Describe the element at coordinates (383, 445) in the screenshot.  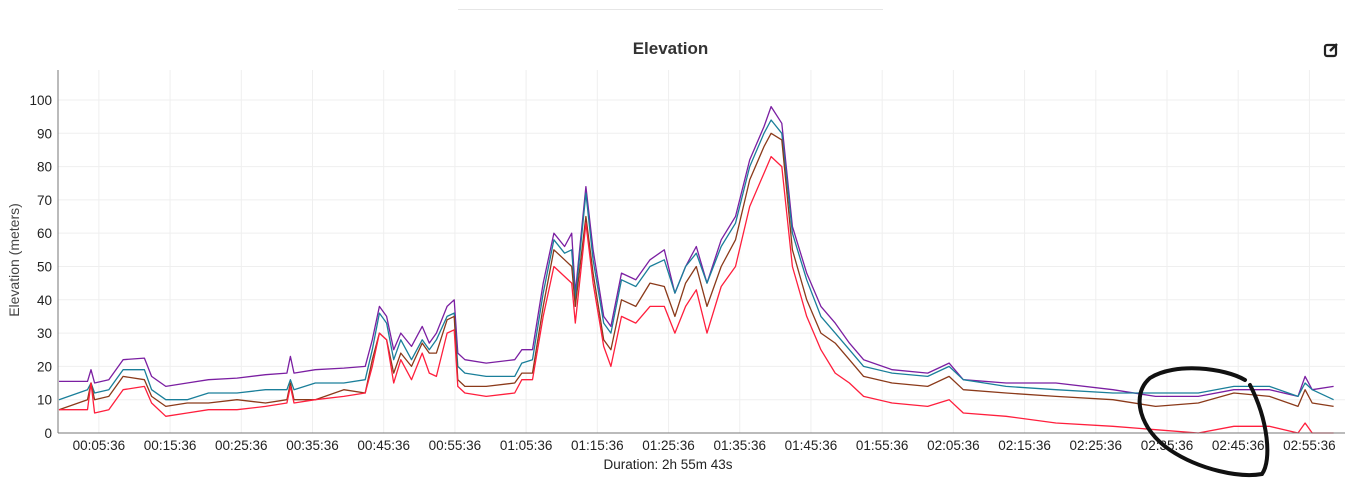
I see `x-tick-label: 00:45:36` at that location.